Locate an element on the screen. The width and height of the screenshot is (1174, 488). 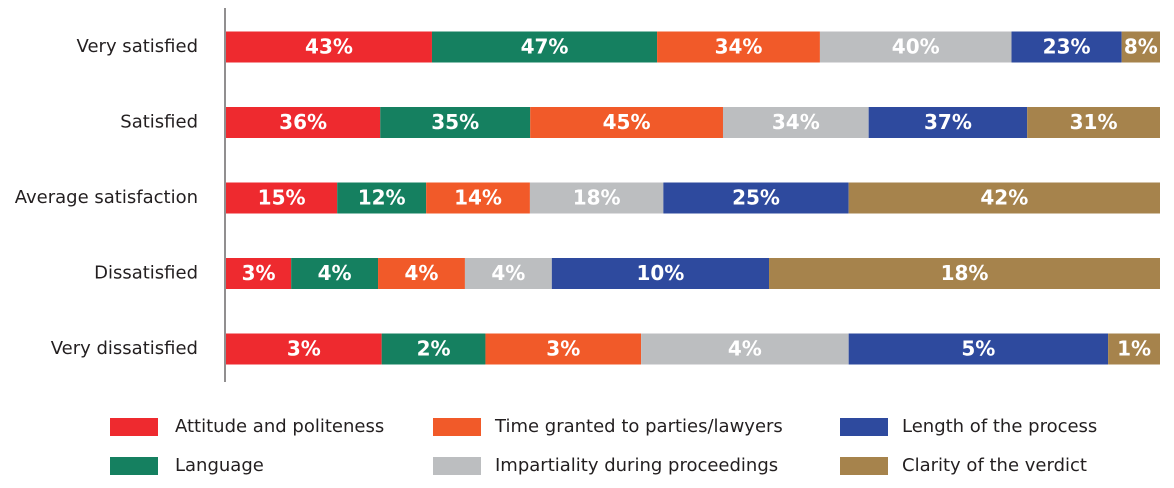
value-label: 45% is located at coordinates (627, 122).